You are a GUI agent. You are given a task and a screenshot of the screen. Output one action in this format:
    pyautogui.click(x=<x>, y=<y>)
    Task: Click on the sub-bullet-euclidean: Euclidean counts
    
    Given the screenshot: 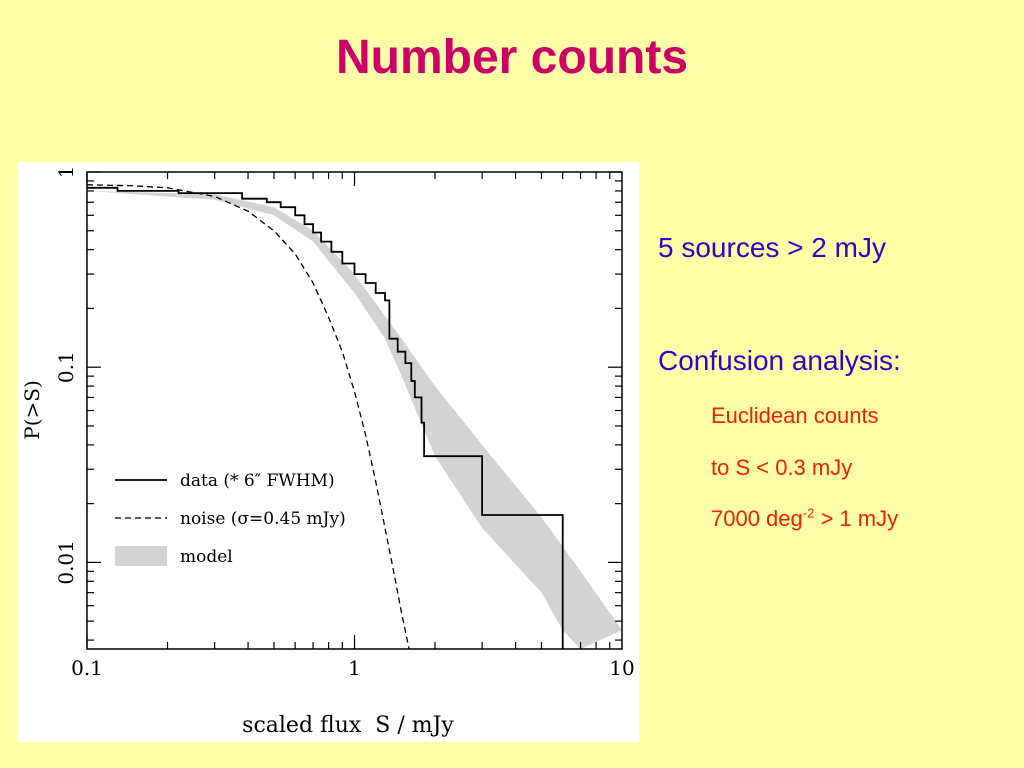 What is the action you would take?
    pyautogui.click(x=795, y=415)
    